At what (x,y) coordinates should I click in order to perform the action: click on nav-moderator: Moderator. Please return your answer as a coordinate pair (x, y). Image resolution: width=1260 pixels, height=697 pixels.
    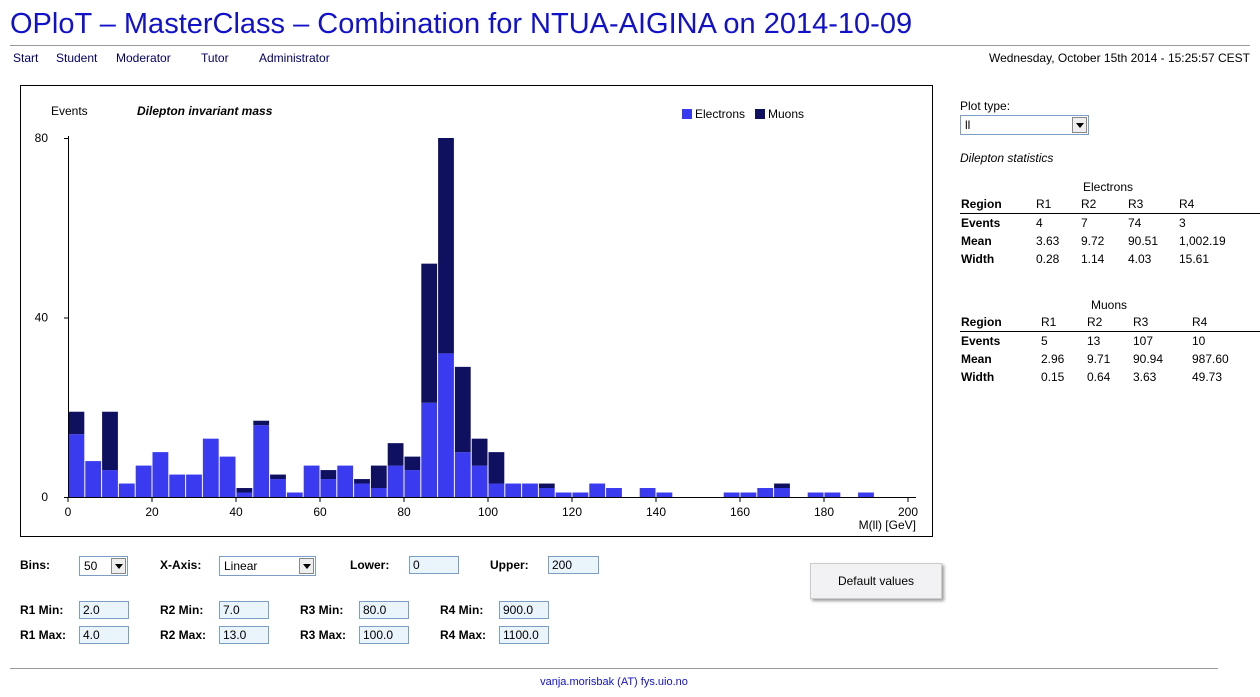
    Looking at the image, I should click on (143, 58).